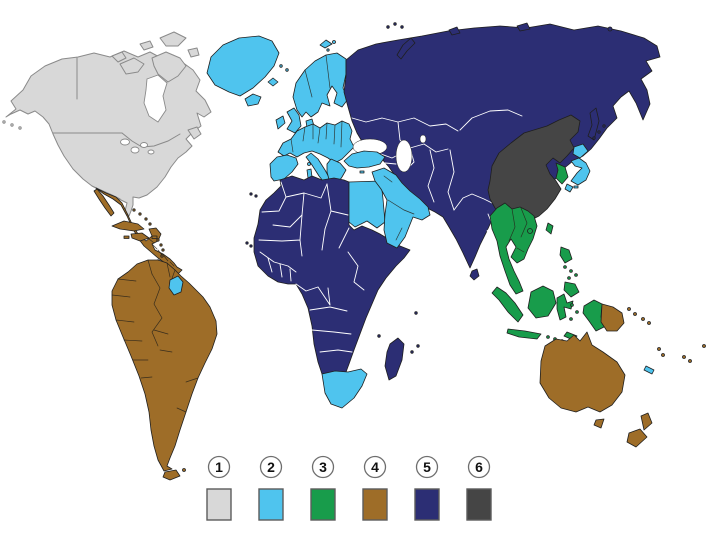 The height and width of the screenshot is (534, 712). I want to click on legend-number-2: 2, so click(271, 467).